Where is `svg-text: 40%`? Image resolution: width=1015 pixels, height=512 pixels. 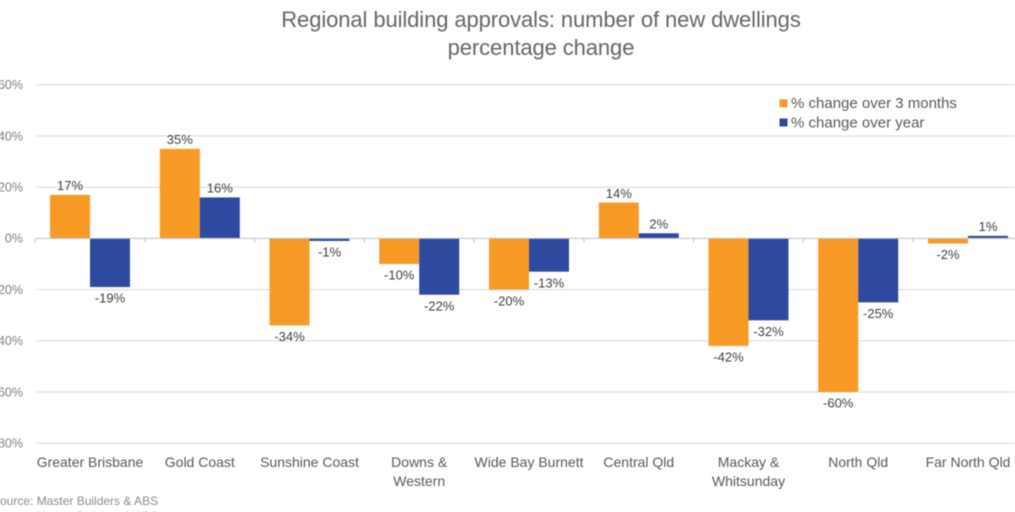 svg-text: 40% is located at coordinates (11, 136).